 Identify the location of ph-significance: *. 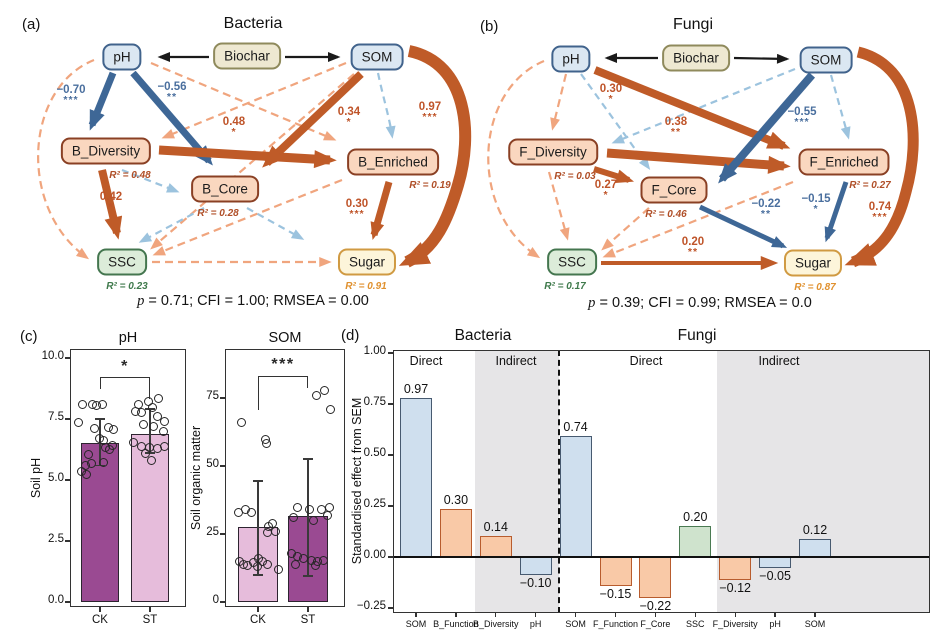
(125, 366).